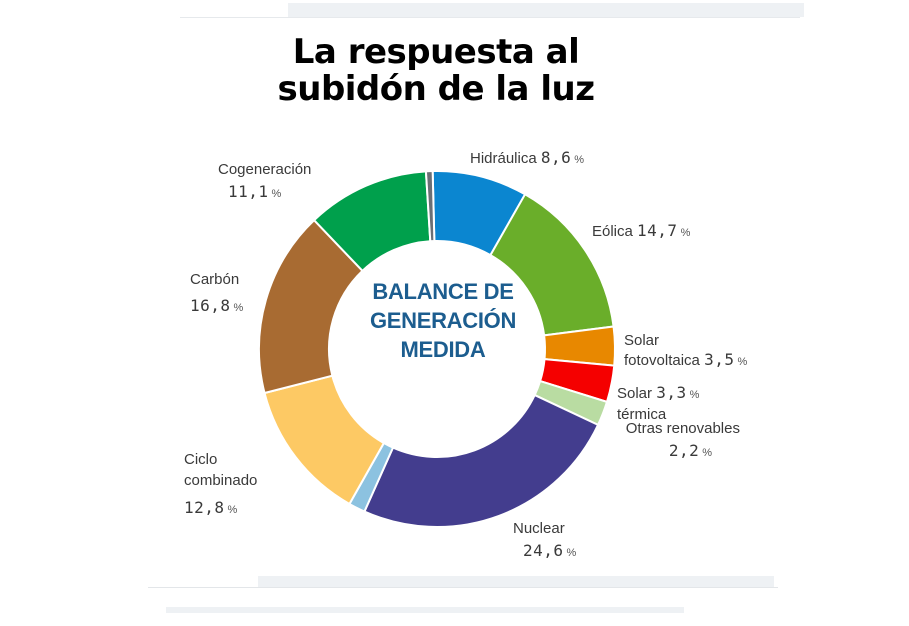  What do you see at coordinates (204, 507) in the screenshot?
I see `label-ciclo-value: 12,8` at bounding box center [204, 507].